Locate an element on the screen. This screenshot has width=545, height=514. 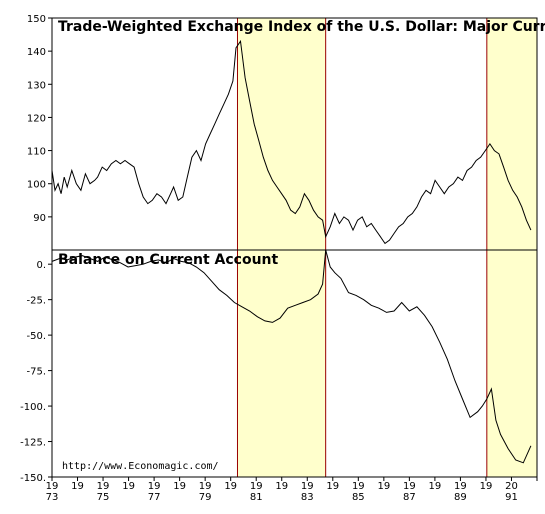
current-account-title: Balance on Current Account is located at coordinates (168, 260).